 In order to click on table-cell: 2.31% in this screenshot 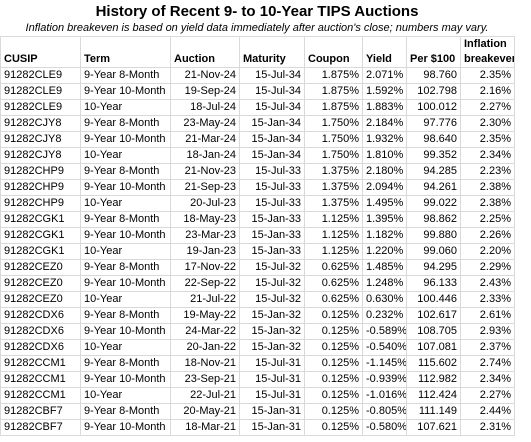, I will do `click(487, 427)`.